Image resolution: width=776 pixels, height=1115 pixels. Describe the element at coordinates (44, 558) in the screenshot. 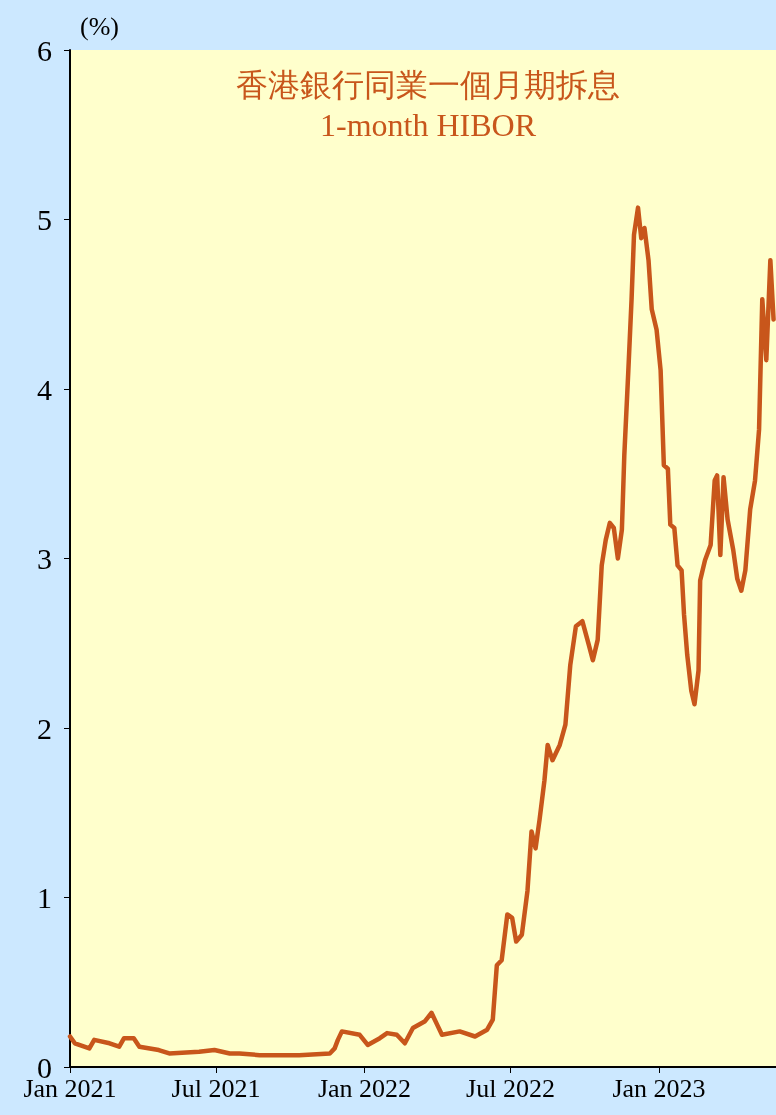

I see `y-tick-label: 3` at that location.